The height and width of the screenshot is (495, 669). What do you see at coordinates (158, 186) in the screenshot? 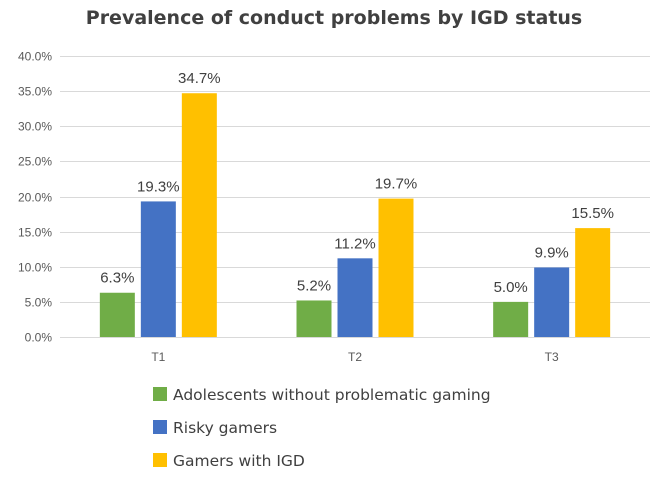
I see `bar-value-label: 19.3%` at bounding box center [158, 186].